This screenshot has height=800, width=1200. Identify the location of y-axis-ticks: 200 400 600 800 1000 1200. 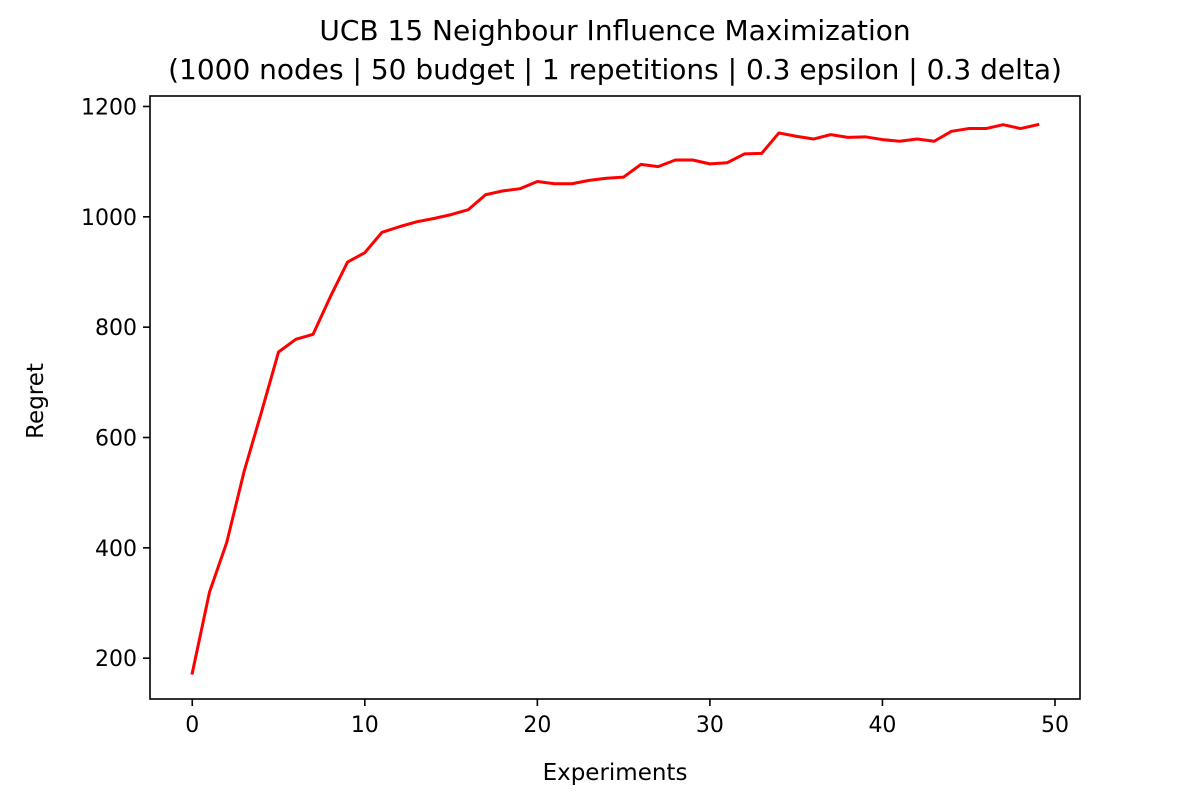
(115, 383).